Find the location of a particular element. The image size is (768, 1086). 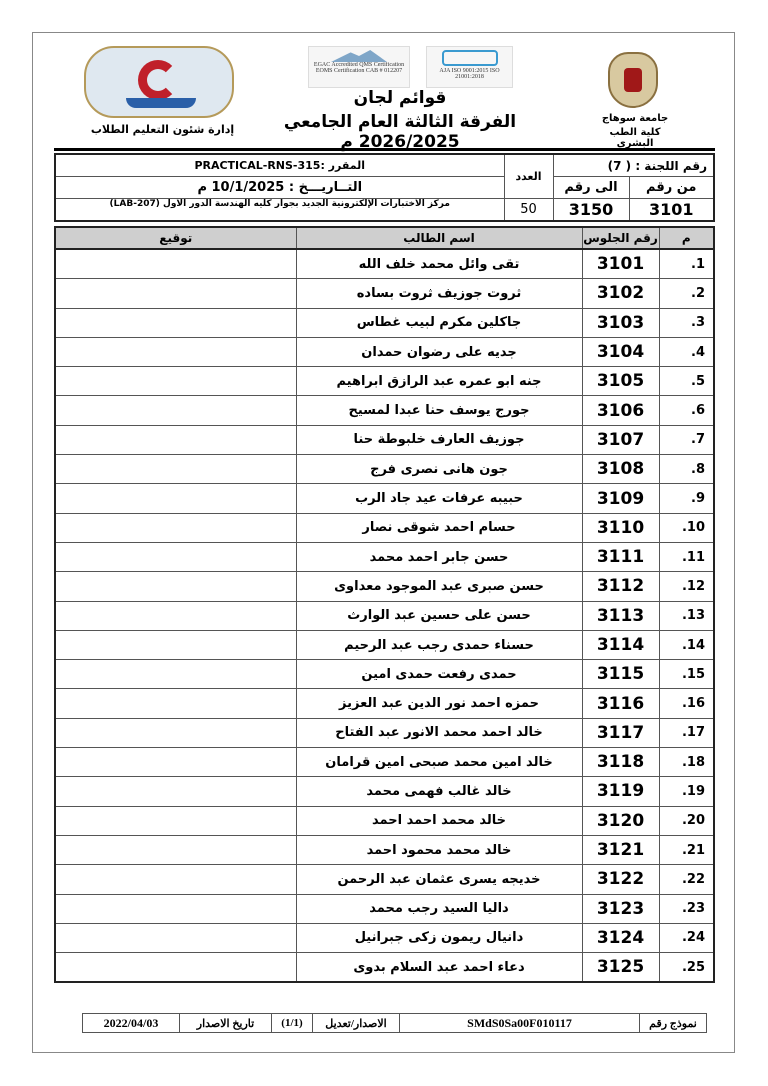

student-name: جون هانى نصرى فرج is located at coordinates (439, 469).